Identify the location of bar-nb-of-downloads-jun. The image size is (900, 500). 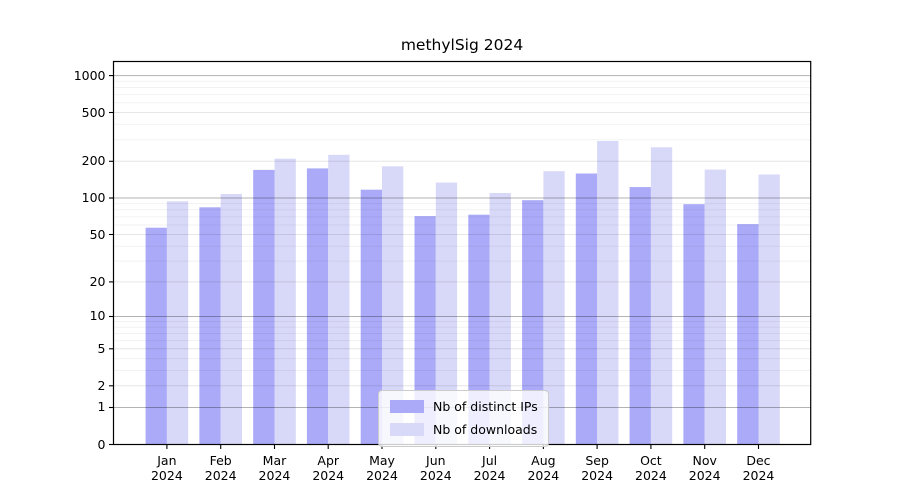
(446, 313).